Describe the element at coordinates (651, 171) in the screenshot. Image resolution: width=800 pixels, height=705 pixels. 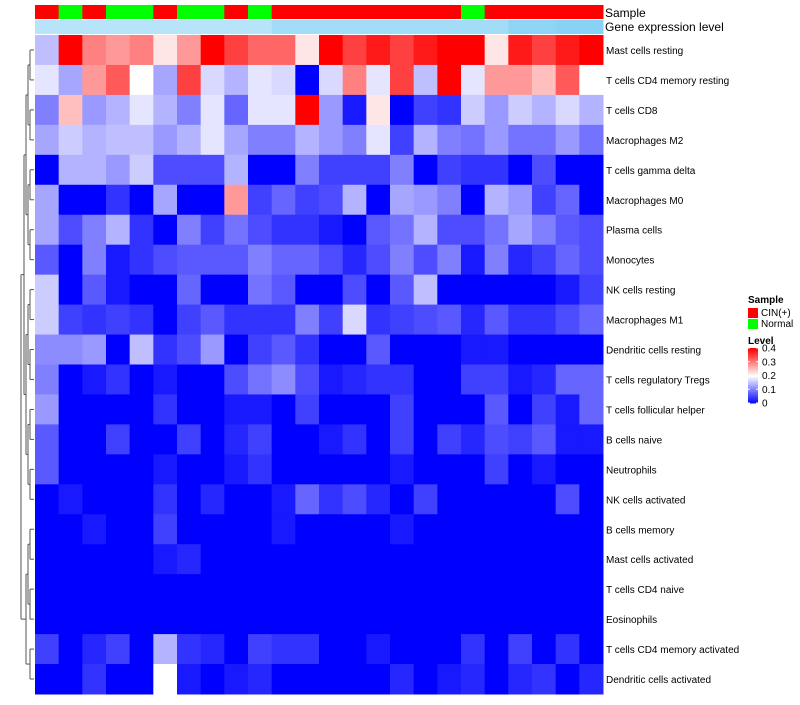
I see `row-label: T cells gamma delta` at that location.